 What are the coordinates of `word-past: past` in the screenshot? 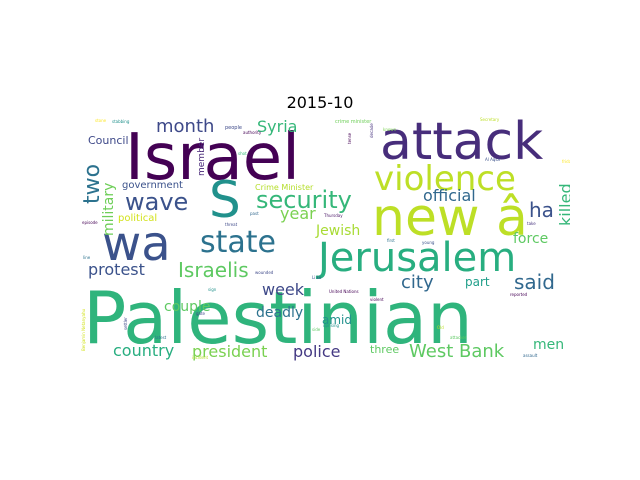 It's located at (254, 213).